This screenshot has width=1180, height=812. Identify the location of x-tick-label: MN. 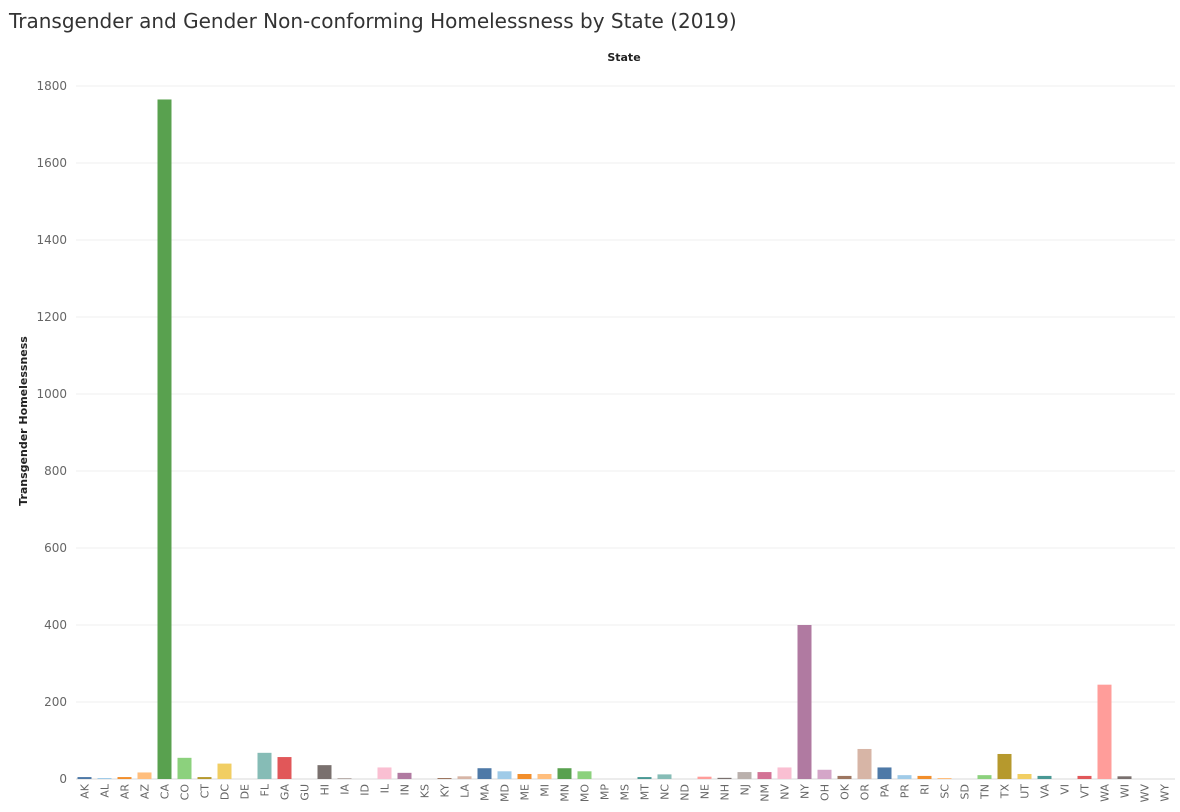
(565, 793).